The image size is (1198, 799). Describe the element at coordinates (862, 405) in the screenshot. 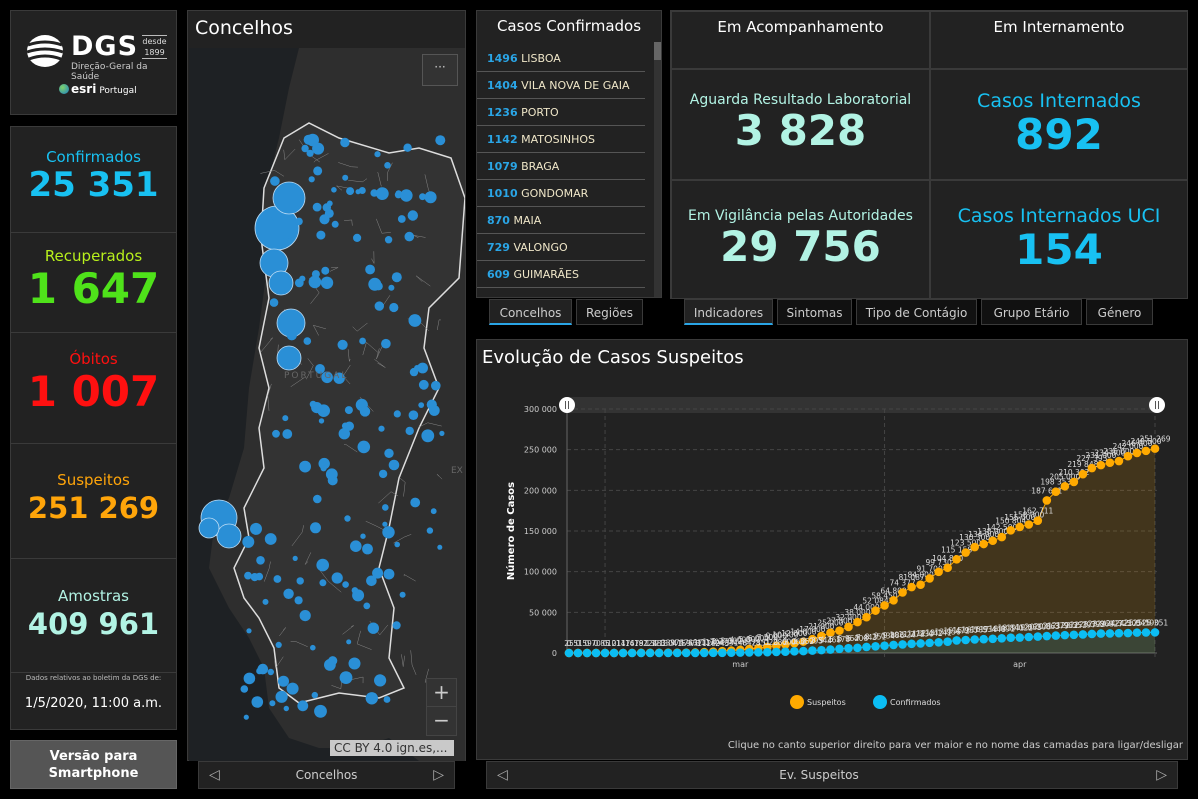

I see `range-slider-track` at that location.